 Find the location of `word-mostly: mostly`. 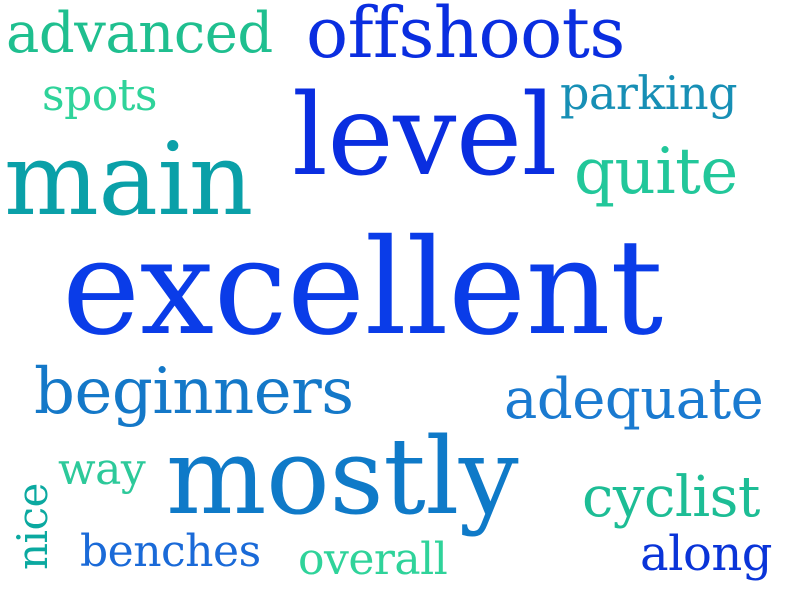

word-mostly: mostly is located at coordinates (342, 476).